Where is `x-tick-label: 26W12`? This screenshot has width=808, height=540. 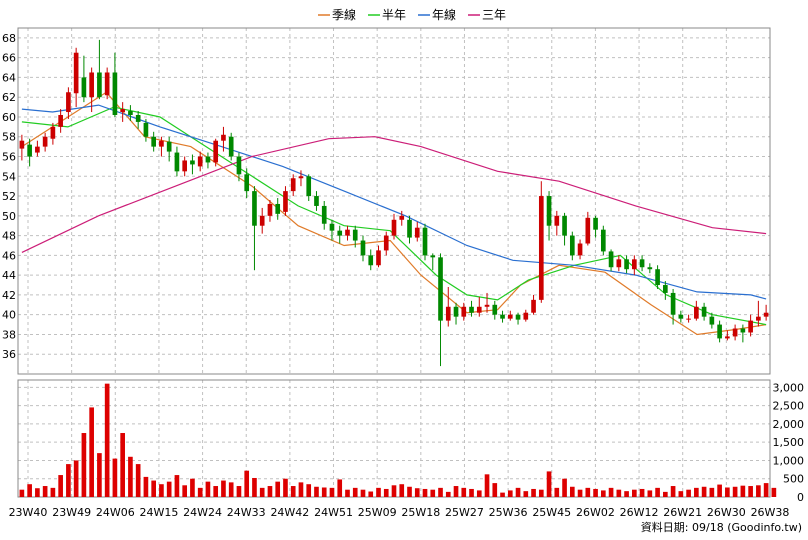
x-tick-label: 26W12 is located at coordinates (639, 512).